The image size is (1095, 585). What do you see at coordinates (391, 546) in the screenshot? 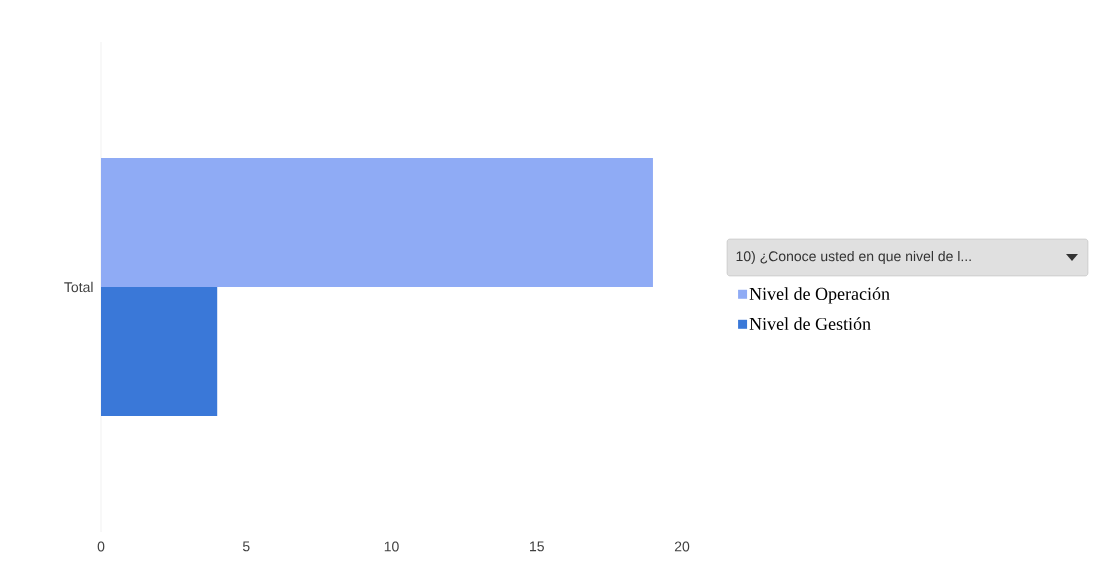
I see `x-tick-label: 10` at bounding box center [391, 546].